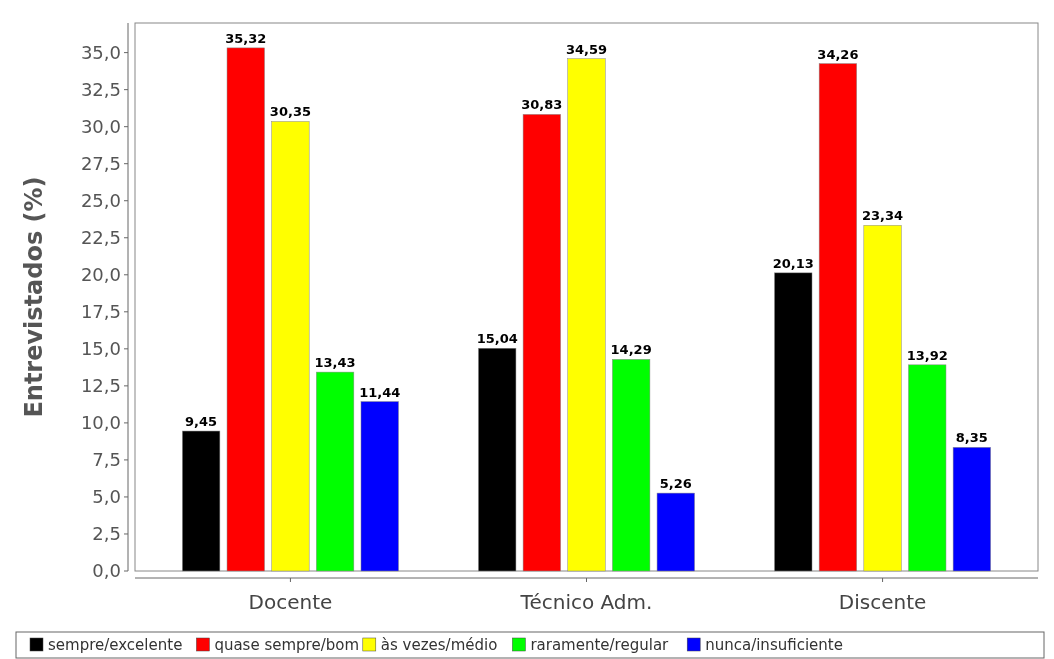  I want to click on data-label: 15,04, so click(497, 339).